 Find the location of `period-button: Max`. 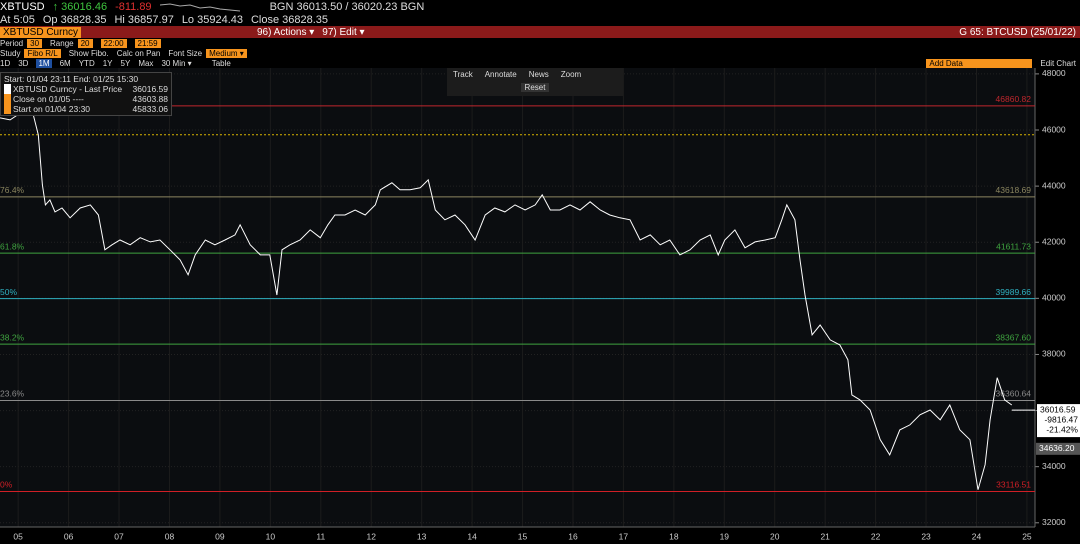

period-button: Max is located at coordinates (146, 63).